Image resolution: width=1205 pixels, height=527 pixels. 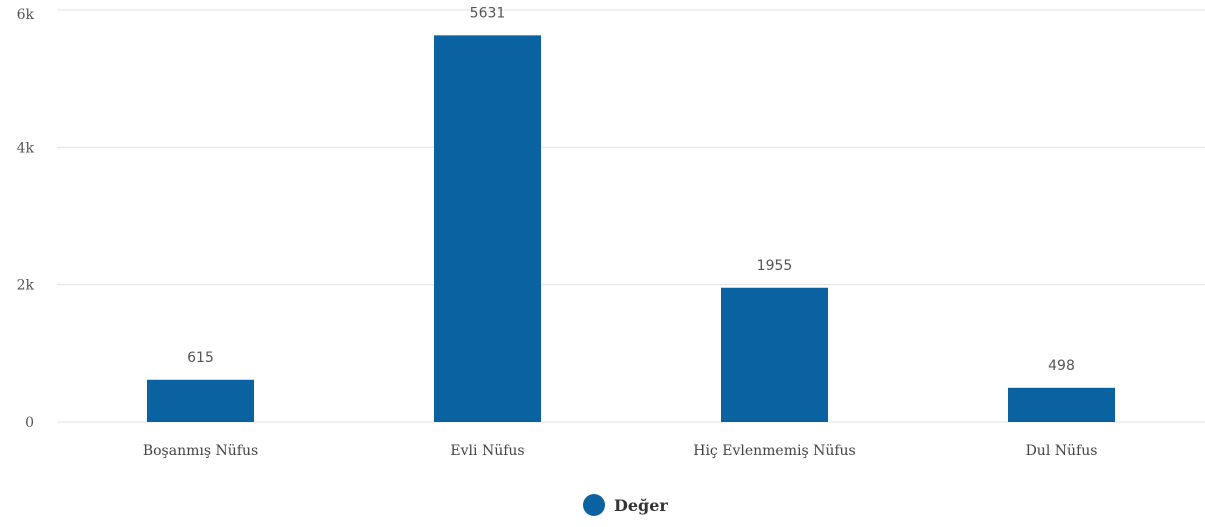 I want to click on y-tick-label: 2k, so click(x=26, y=286).